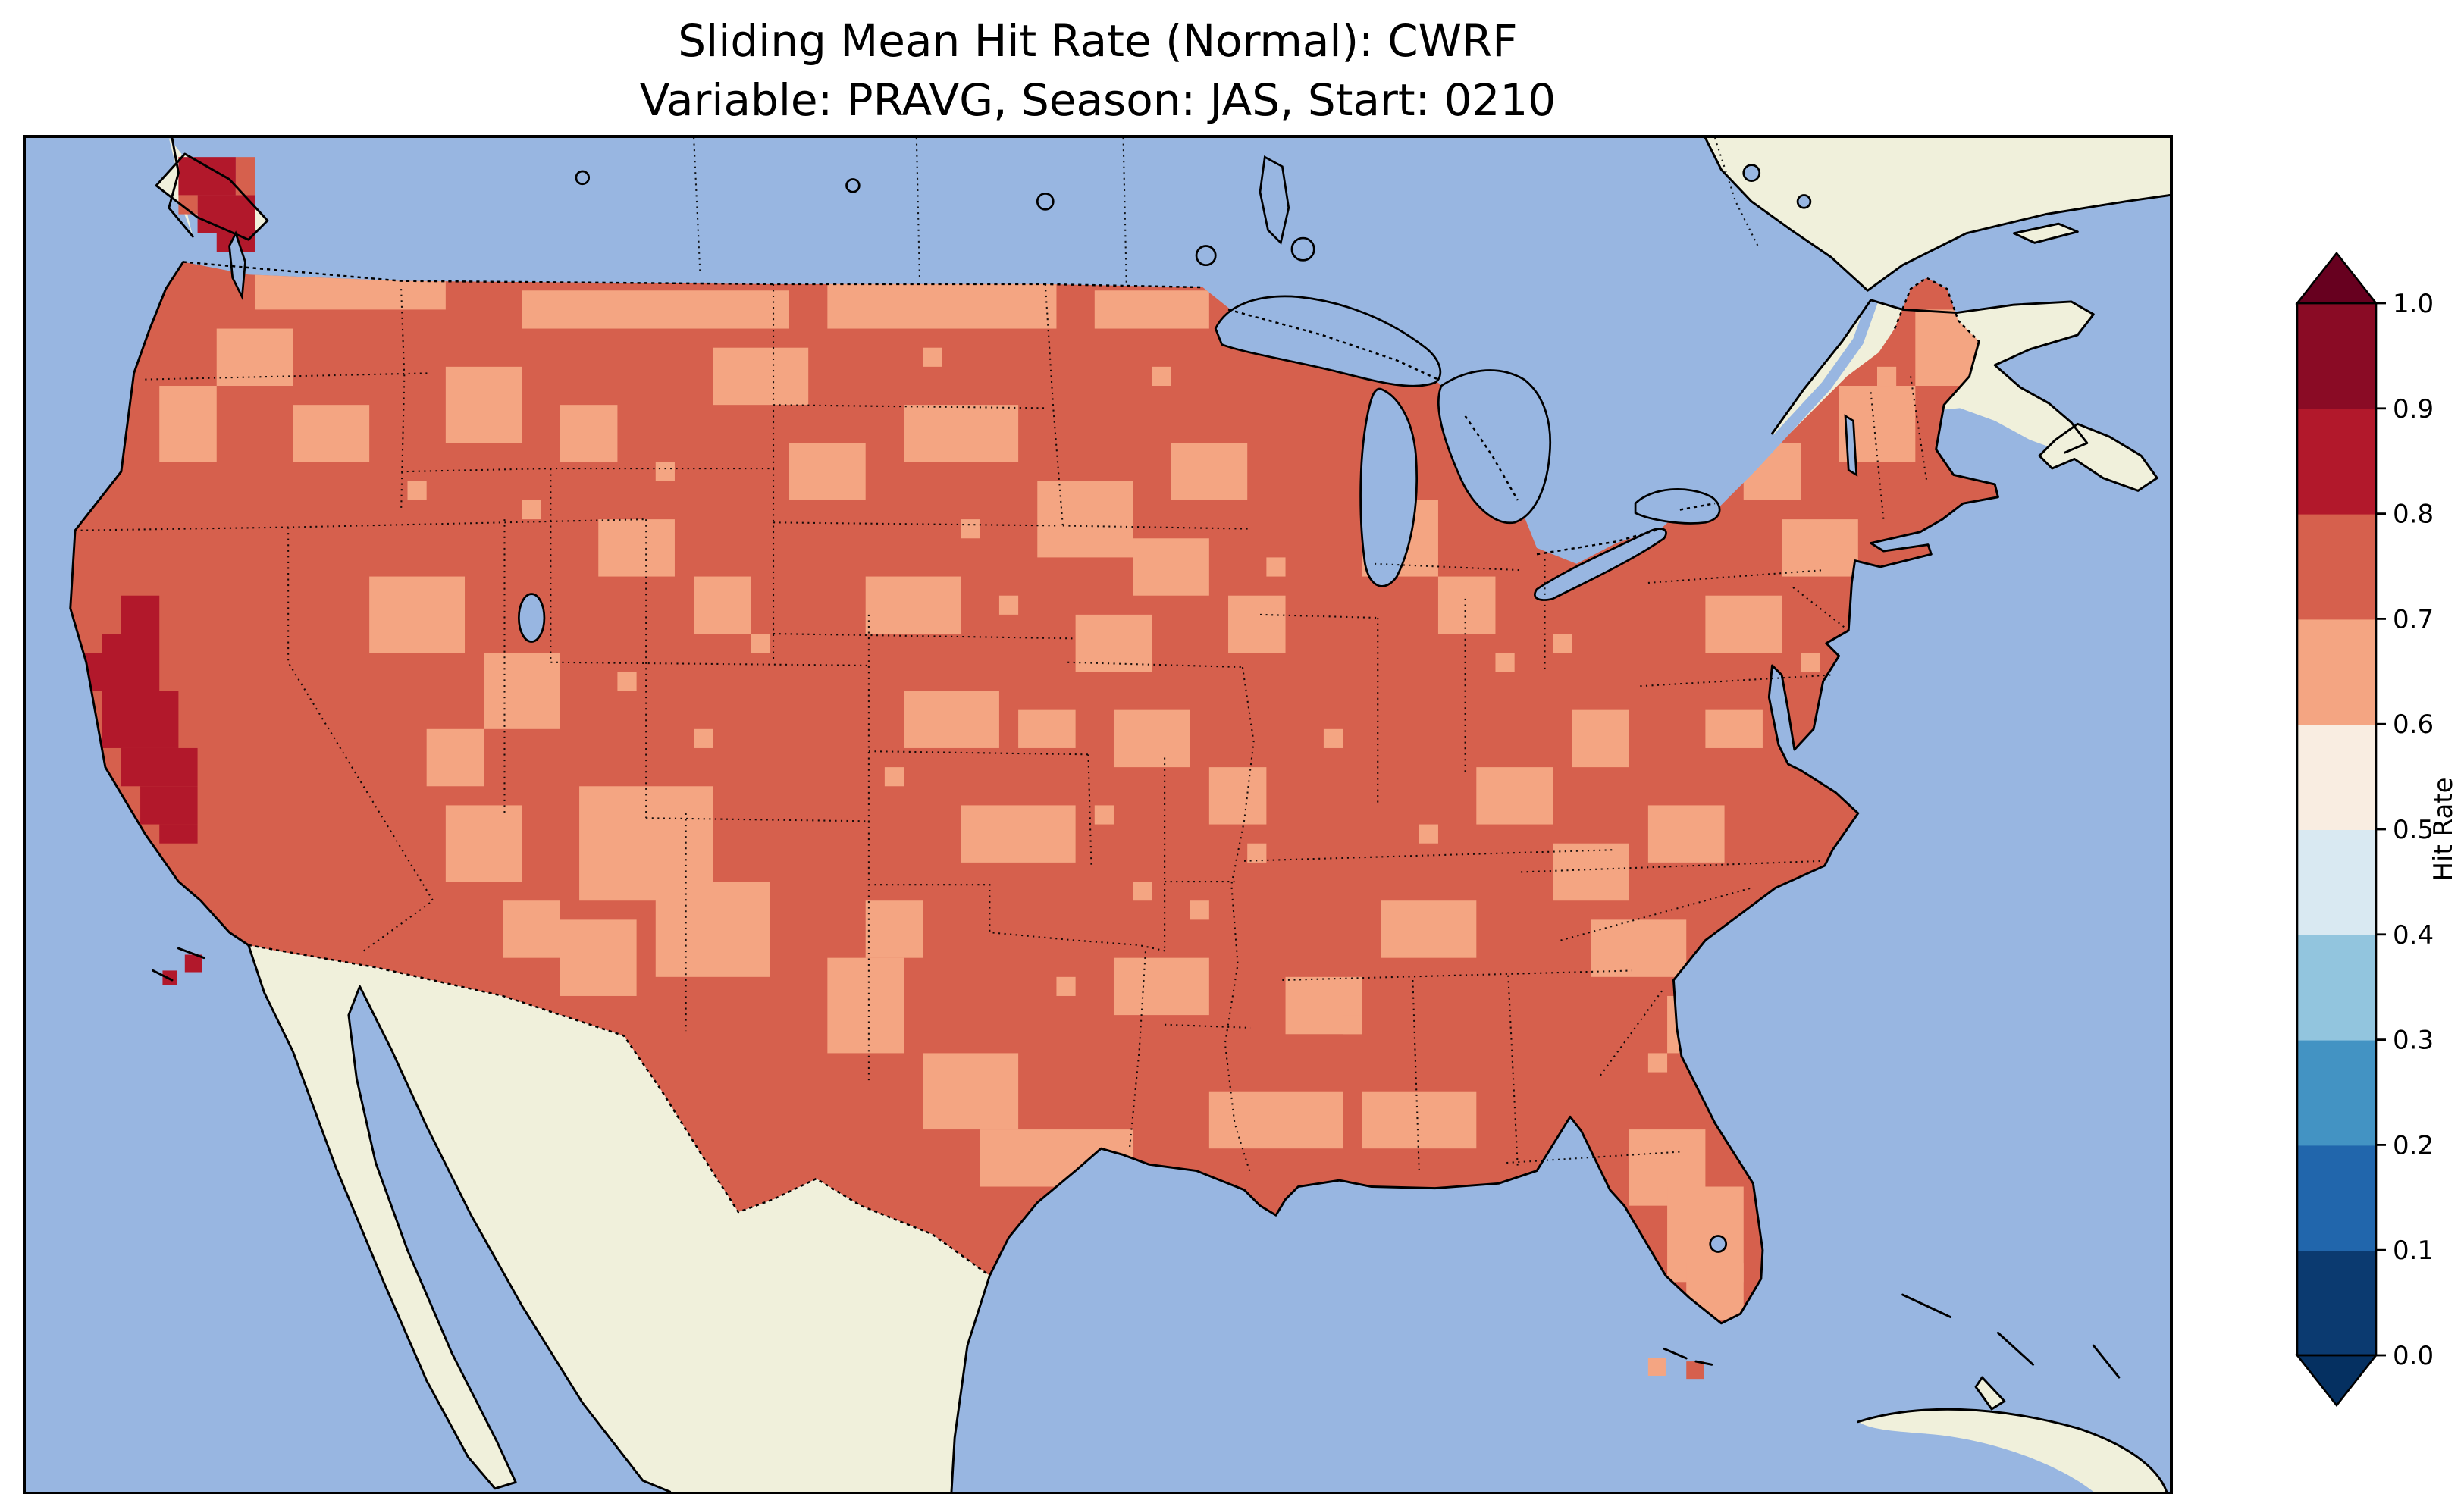 This screenshot has height=1494, width=2464. I want to click on colorbar-tick-label: 0.1, so click(2414, 1251).